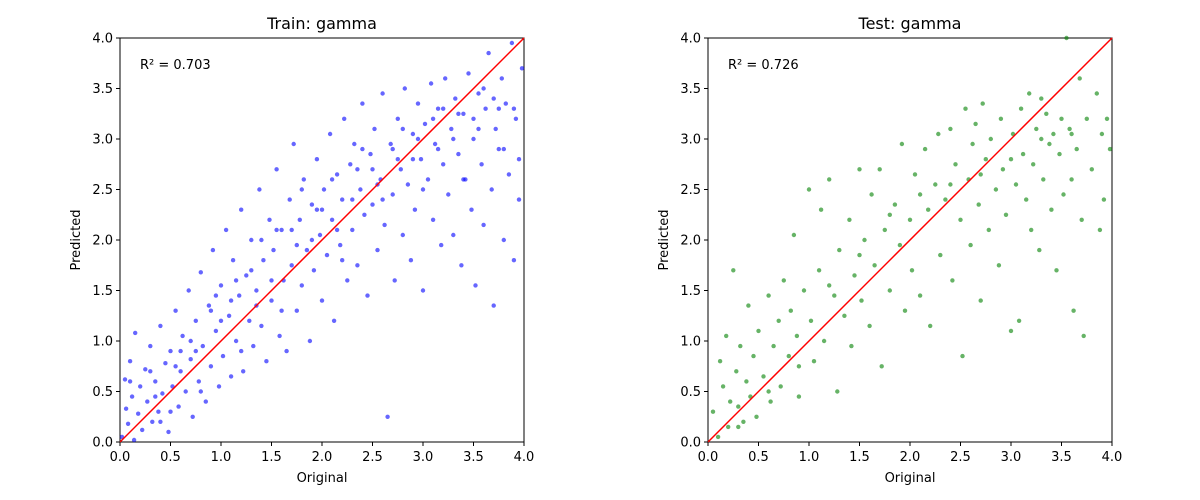  I want to click on test-y-tick-label: 0.5, so click(690, 392).